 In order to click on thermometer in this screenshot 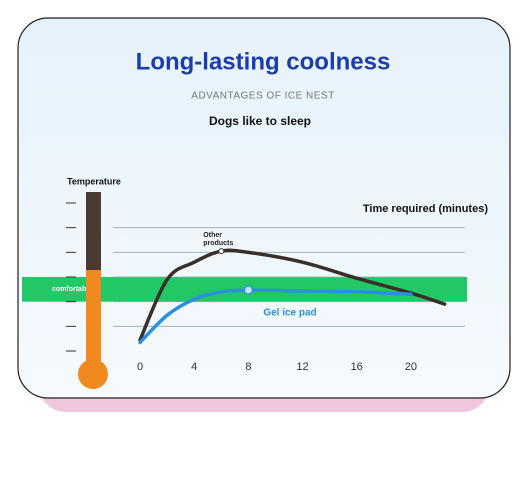, I will do `click(93, 290)`.